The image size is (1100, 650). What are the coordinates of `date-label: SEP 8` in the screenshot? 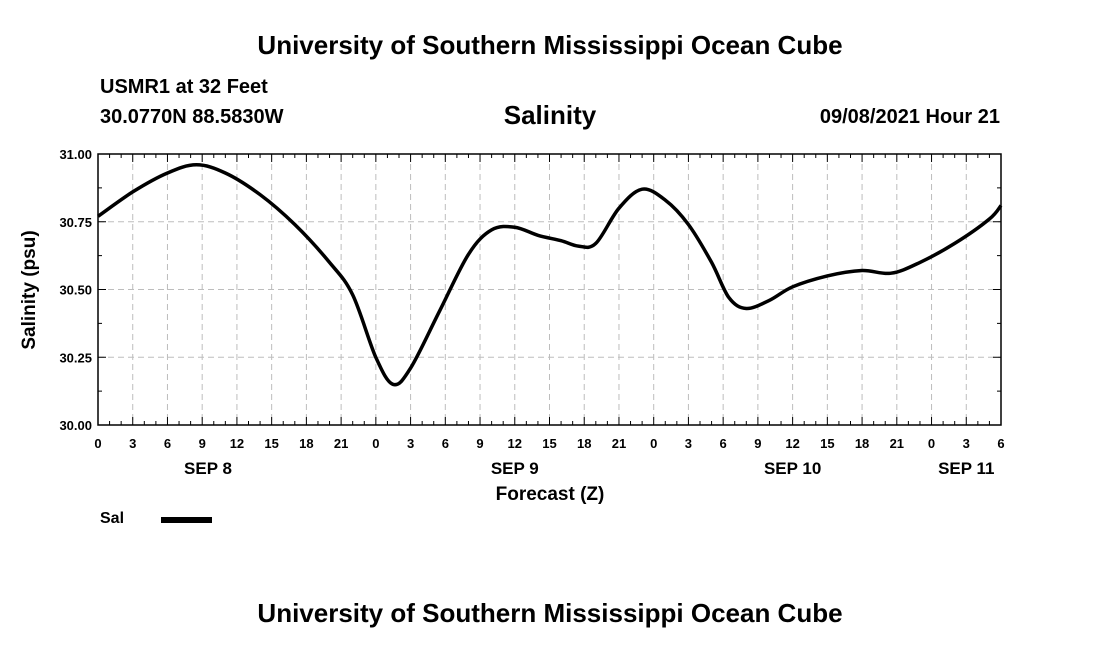 It's located at (208, 468).